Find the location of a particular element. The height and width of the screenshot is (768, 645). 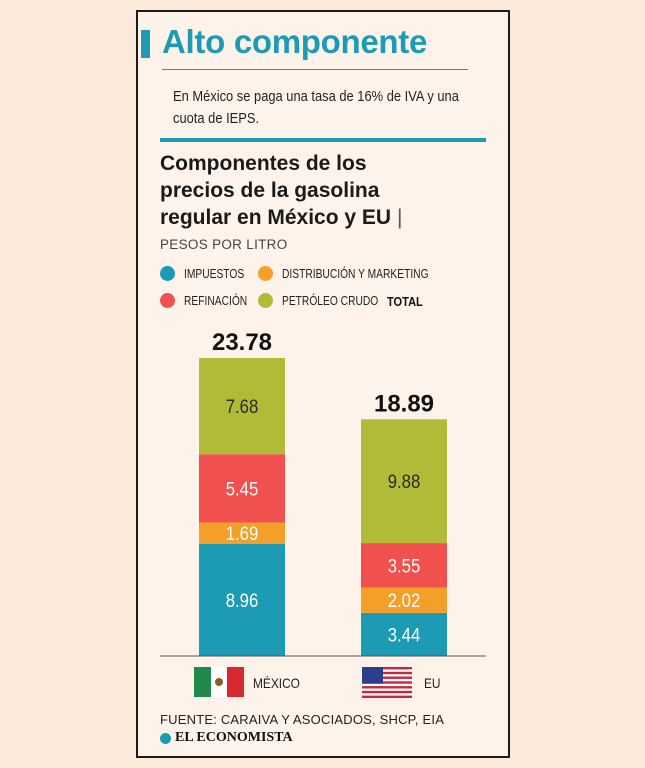

bar-value-label: 8.96 is located at coordinates (242, 600).